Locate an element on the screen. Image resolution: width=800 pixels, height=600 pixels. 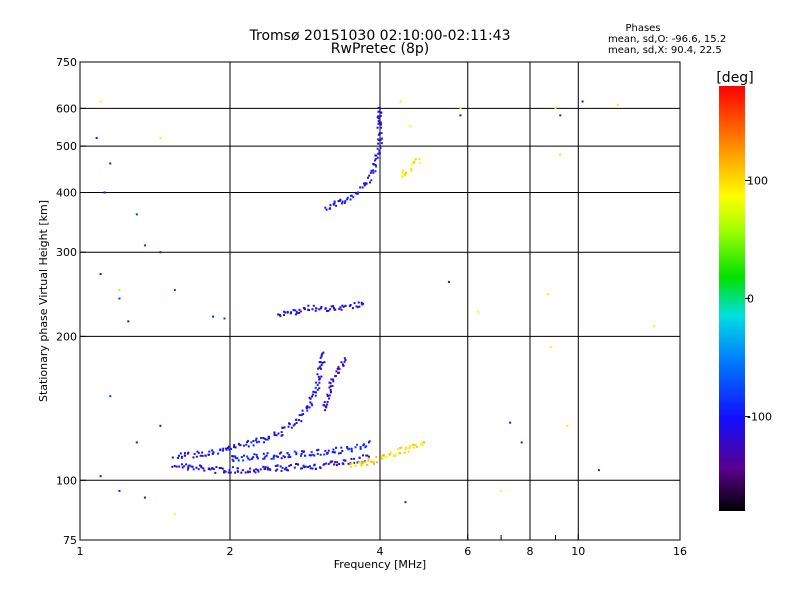
colorbar-tick-label: 0 is located at coordinates (750, 299).